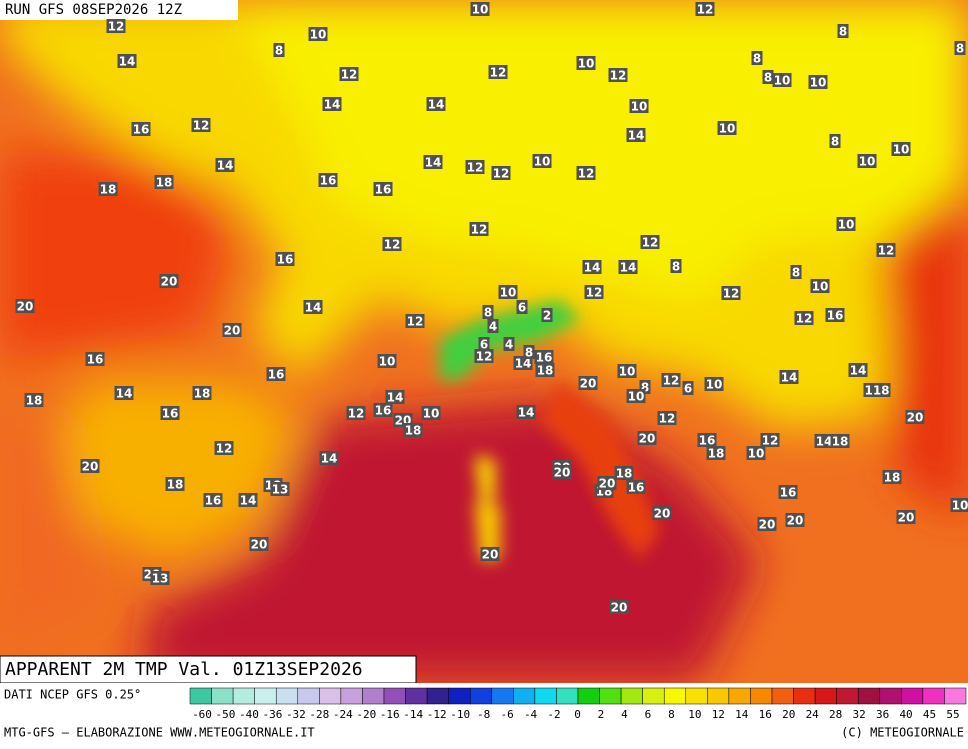 The image size is (968, 749). Describe the element at coordinates (694, 714) in the screenshot. I see `colorbar-label: 10` at that location.